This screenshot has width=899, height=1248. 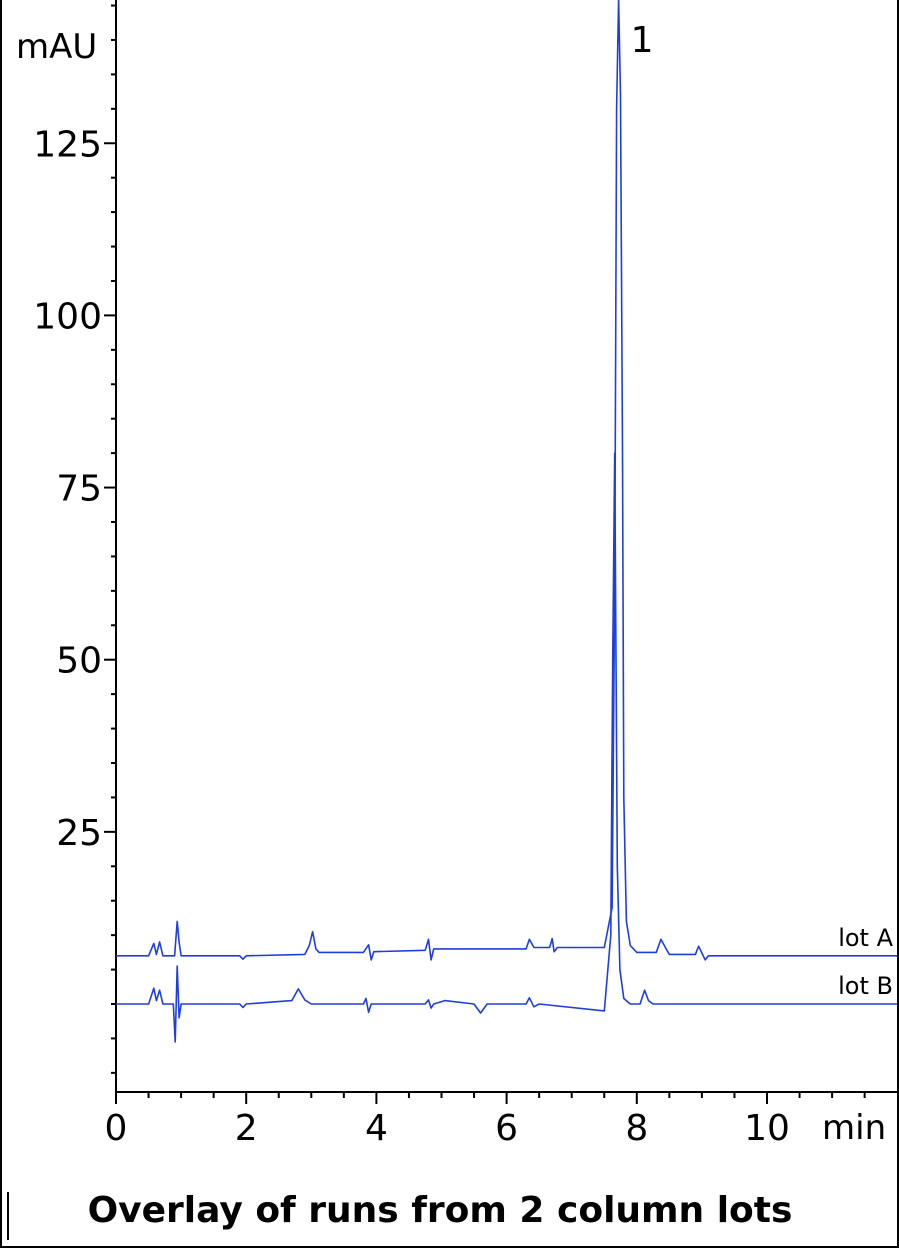 What do you see at coordinates (79, 489) in the screenshot?
I see `y-tick-label: 75` at bounding box center [79, 489].